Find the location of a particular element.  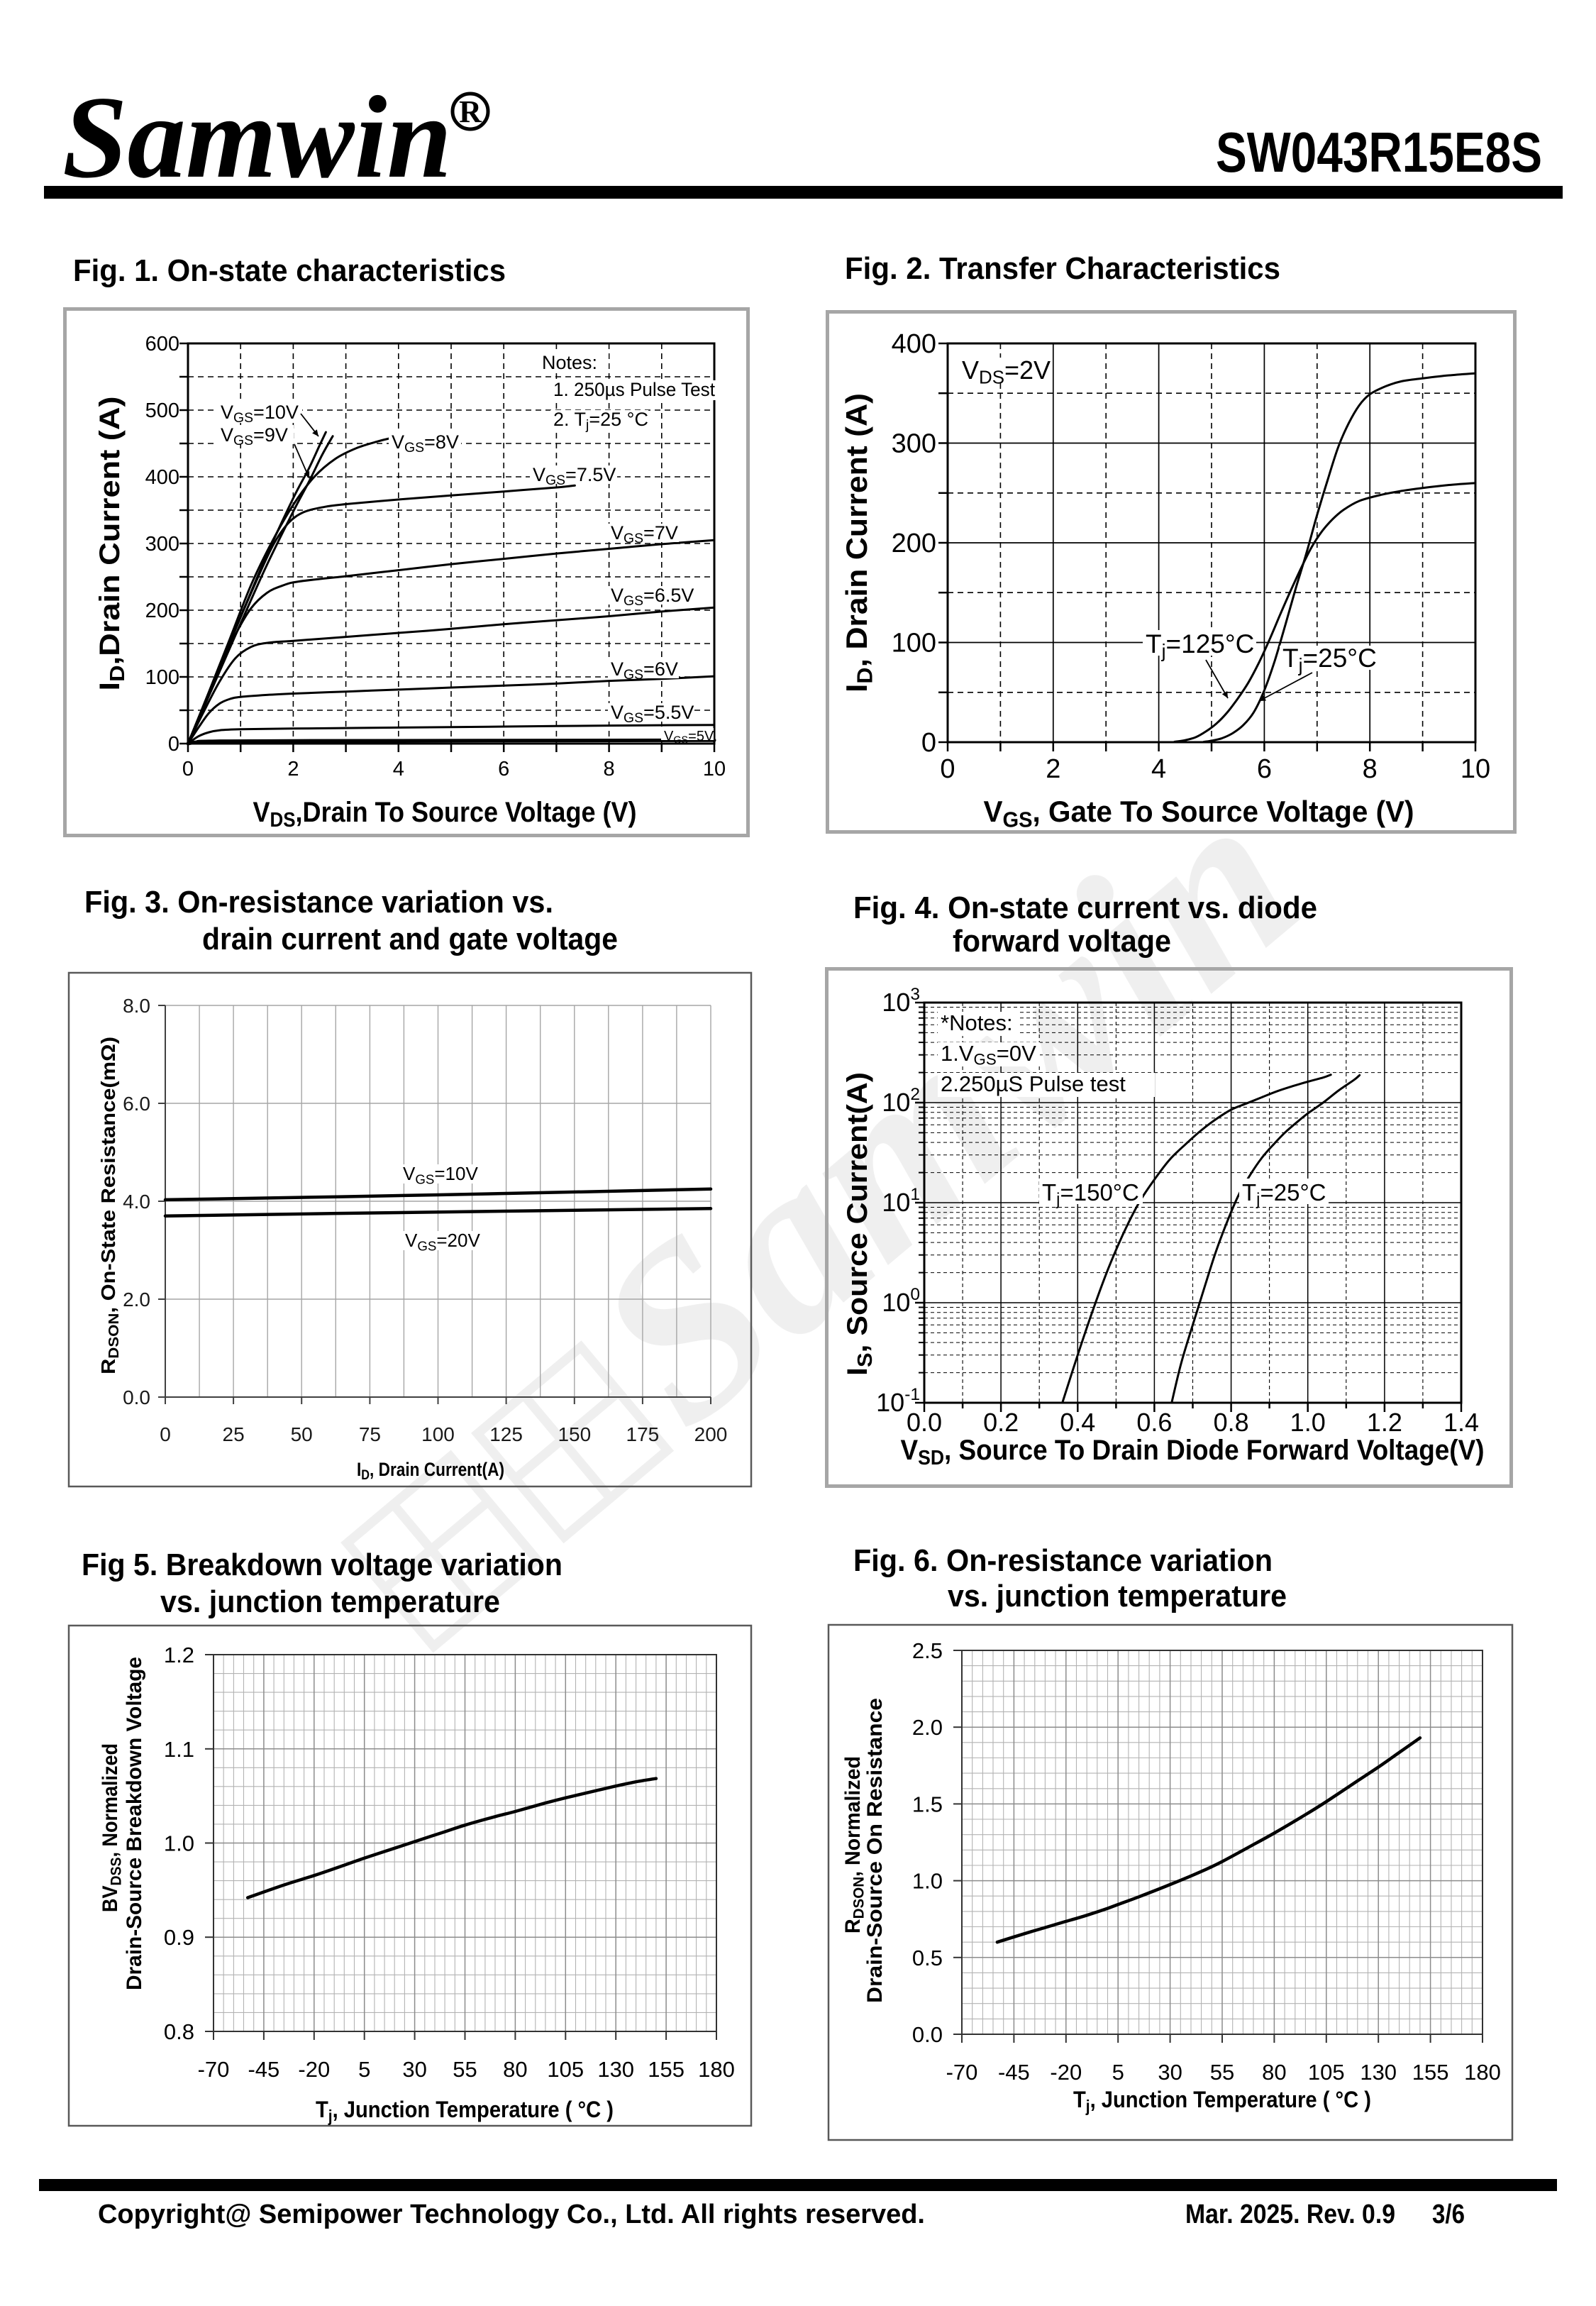

svg-text: VGS=6V is located at coordinates (644, 670).